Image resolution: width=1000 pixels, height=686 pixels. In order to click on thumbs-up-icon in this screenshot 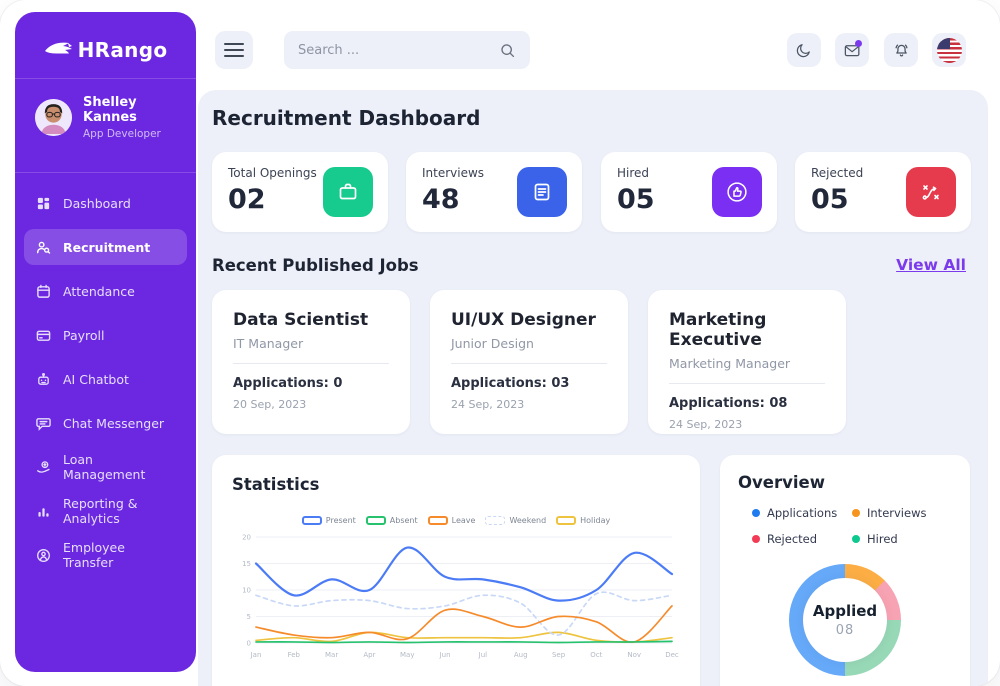, I will do `click(737, 192)`.